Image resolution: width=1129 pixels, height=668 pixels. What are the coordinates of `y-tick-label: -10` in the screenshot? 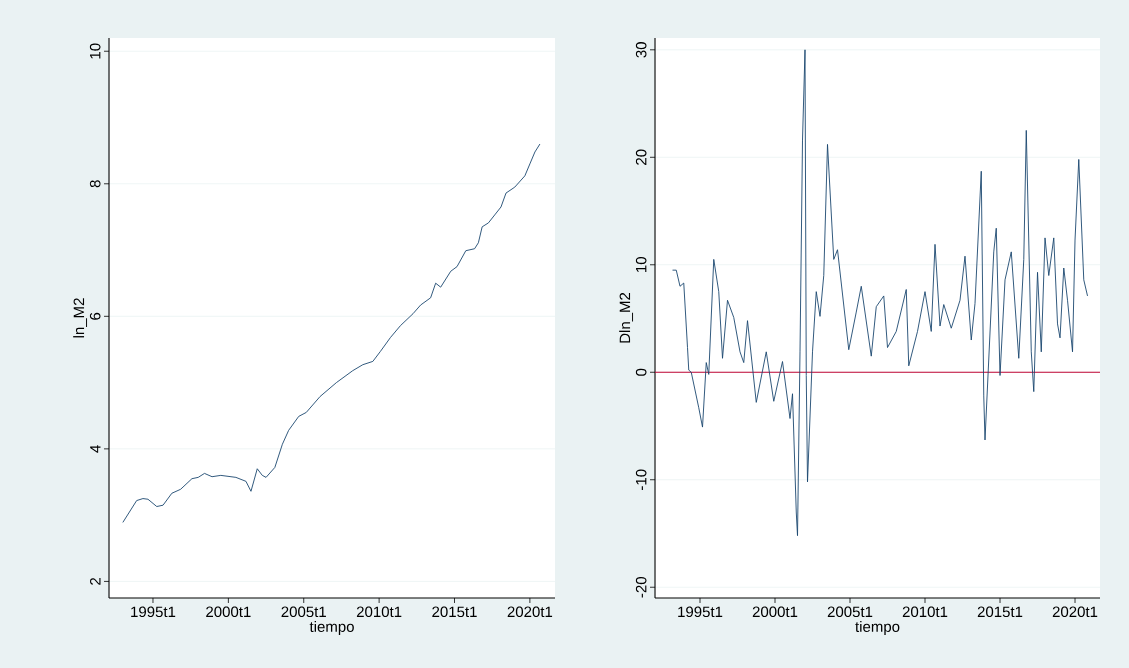 It's located at (641, 479).